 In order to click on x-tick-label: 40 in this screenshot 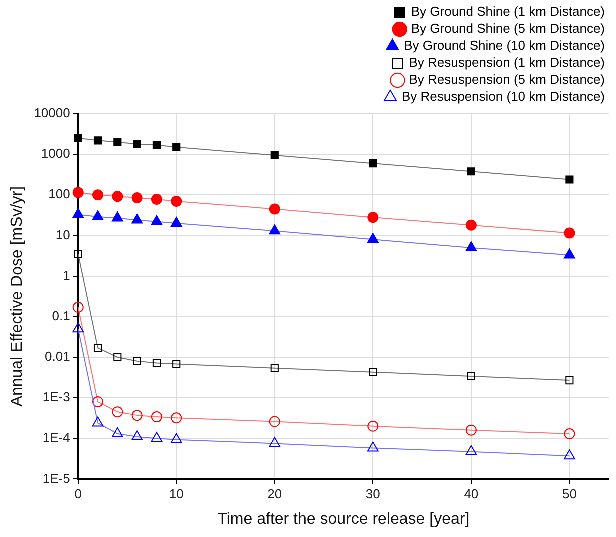, I will do `click(471, 494)`.